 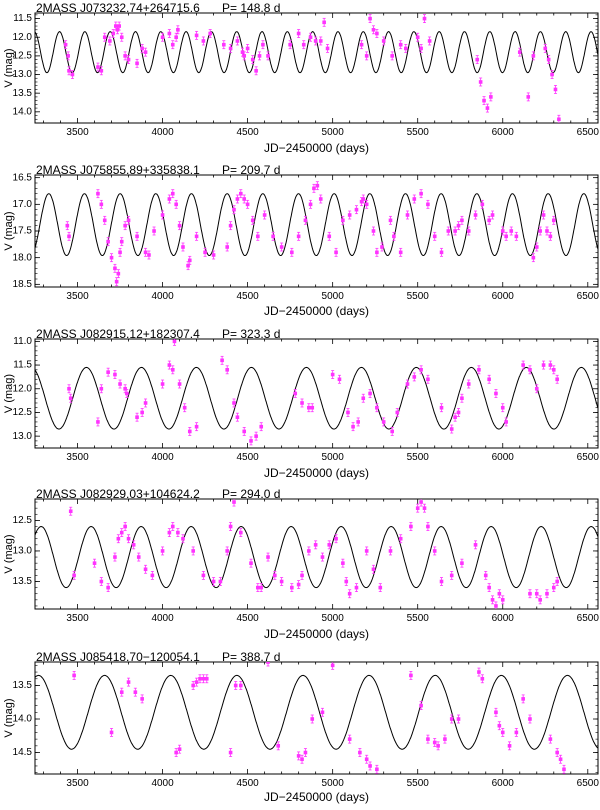 What do you see at coordinates (251, 170) in the screenshot?
I see `period-label: P= 209.7 d` at bounding box center [251, 170].